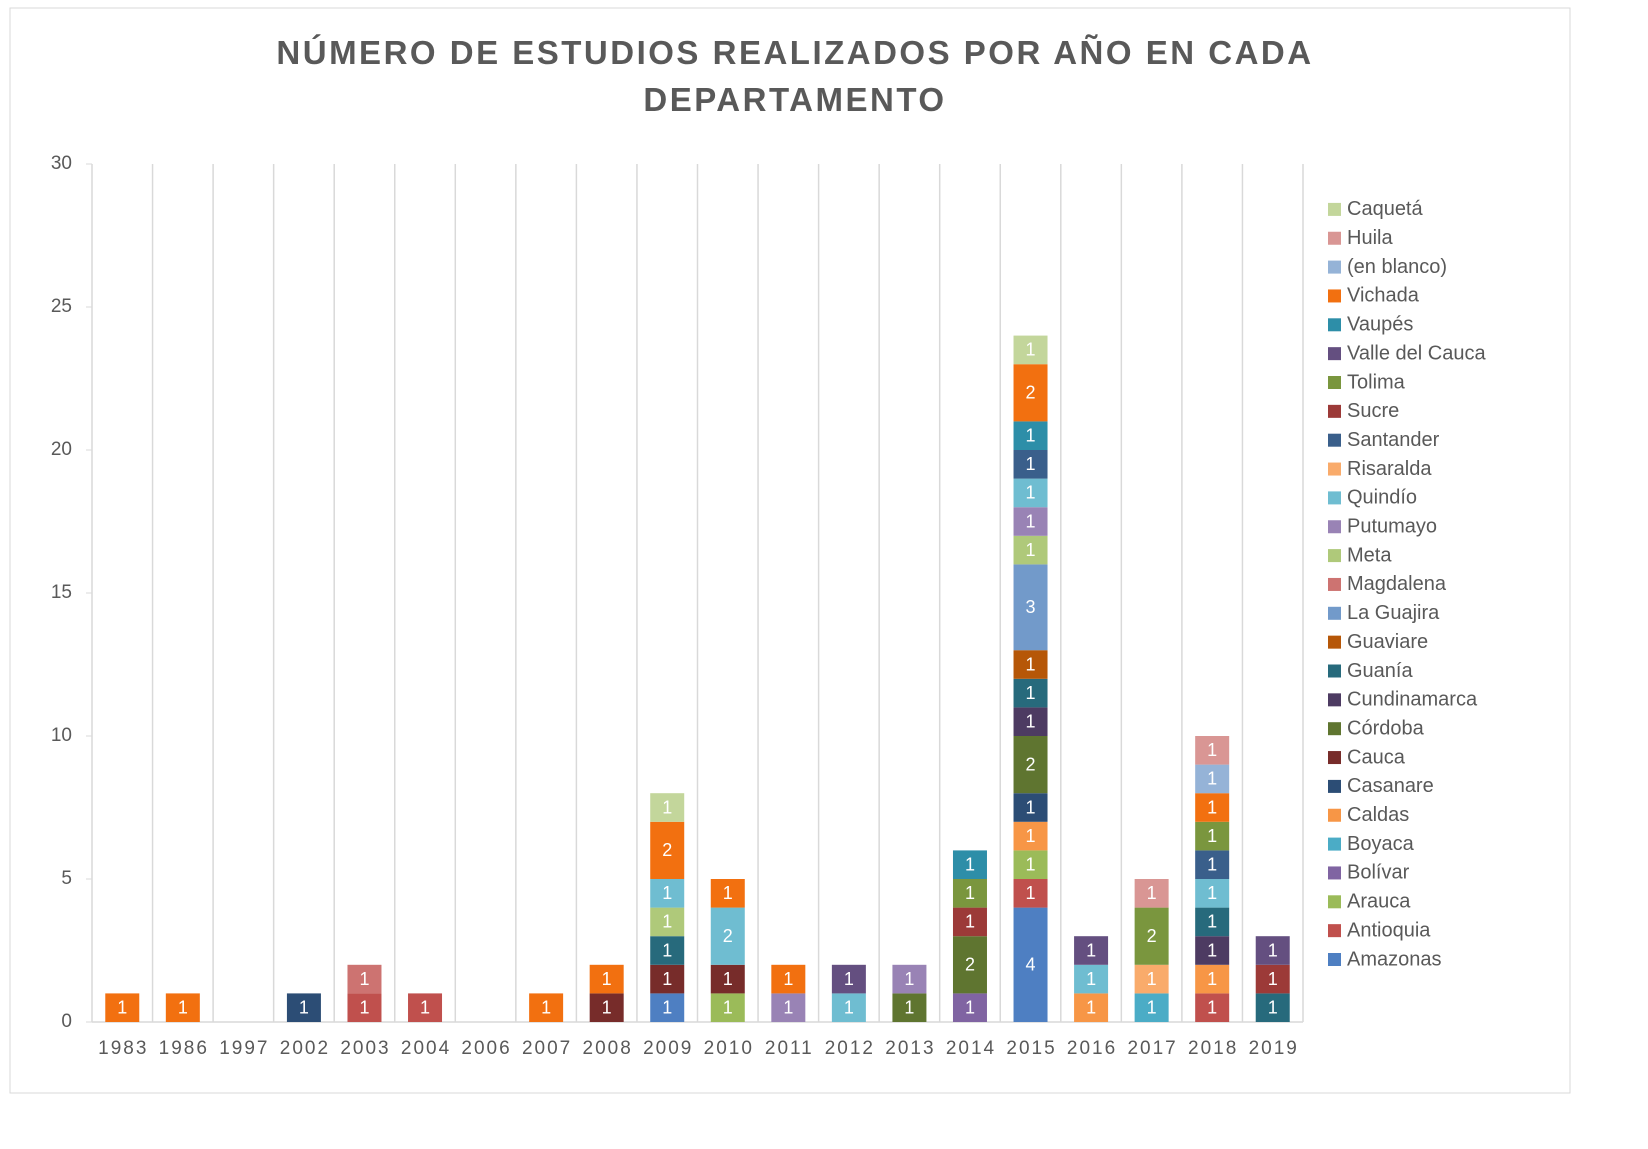 The height and width of the screenshot is (1149, 1648). Describe the element at coordinates (1389, 930) in the screenshot. I see `legend-label: Antioquia` at that location.